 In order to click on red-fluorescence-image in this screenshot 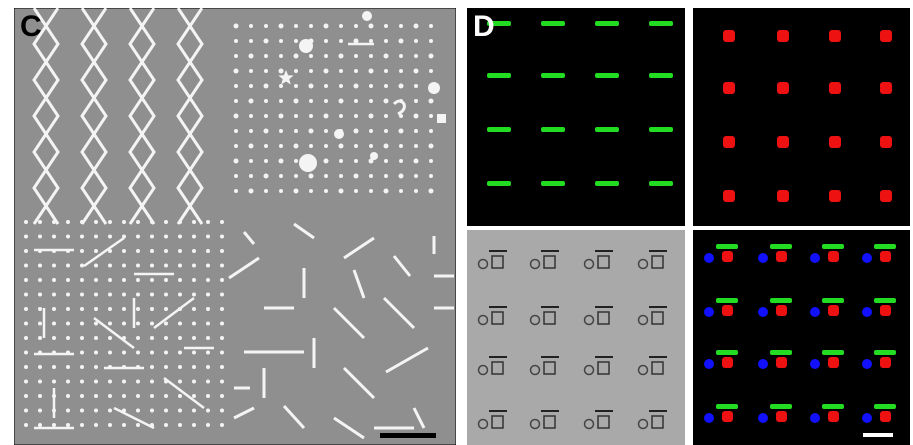, I will do `click(807, 116)`.